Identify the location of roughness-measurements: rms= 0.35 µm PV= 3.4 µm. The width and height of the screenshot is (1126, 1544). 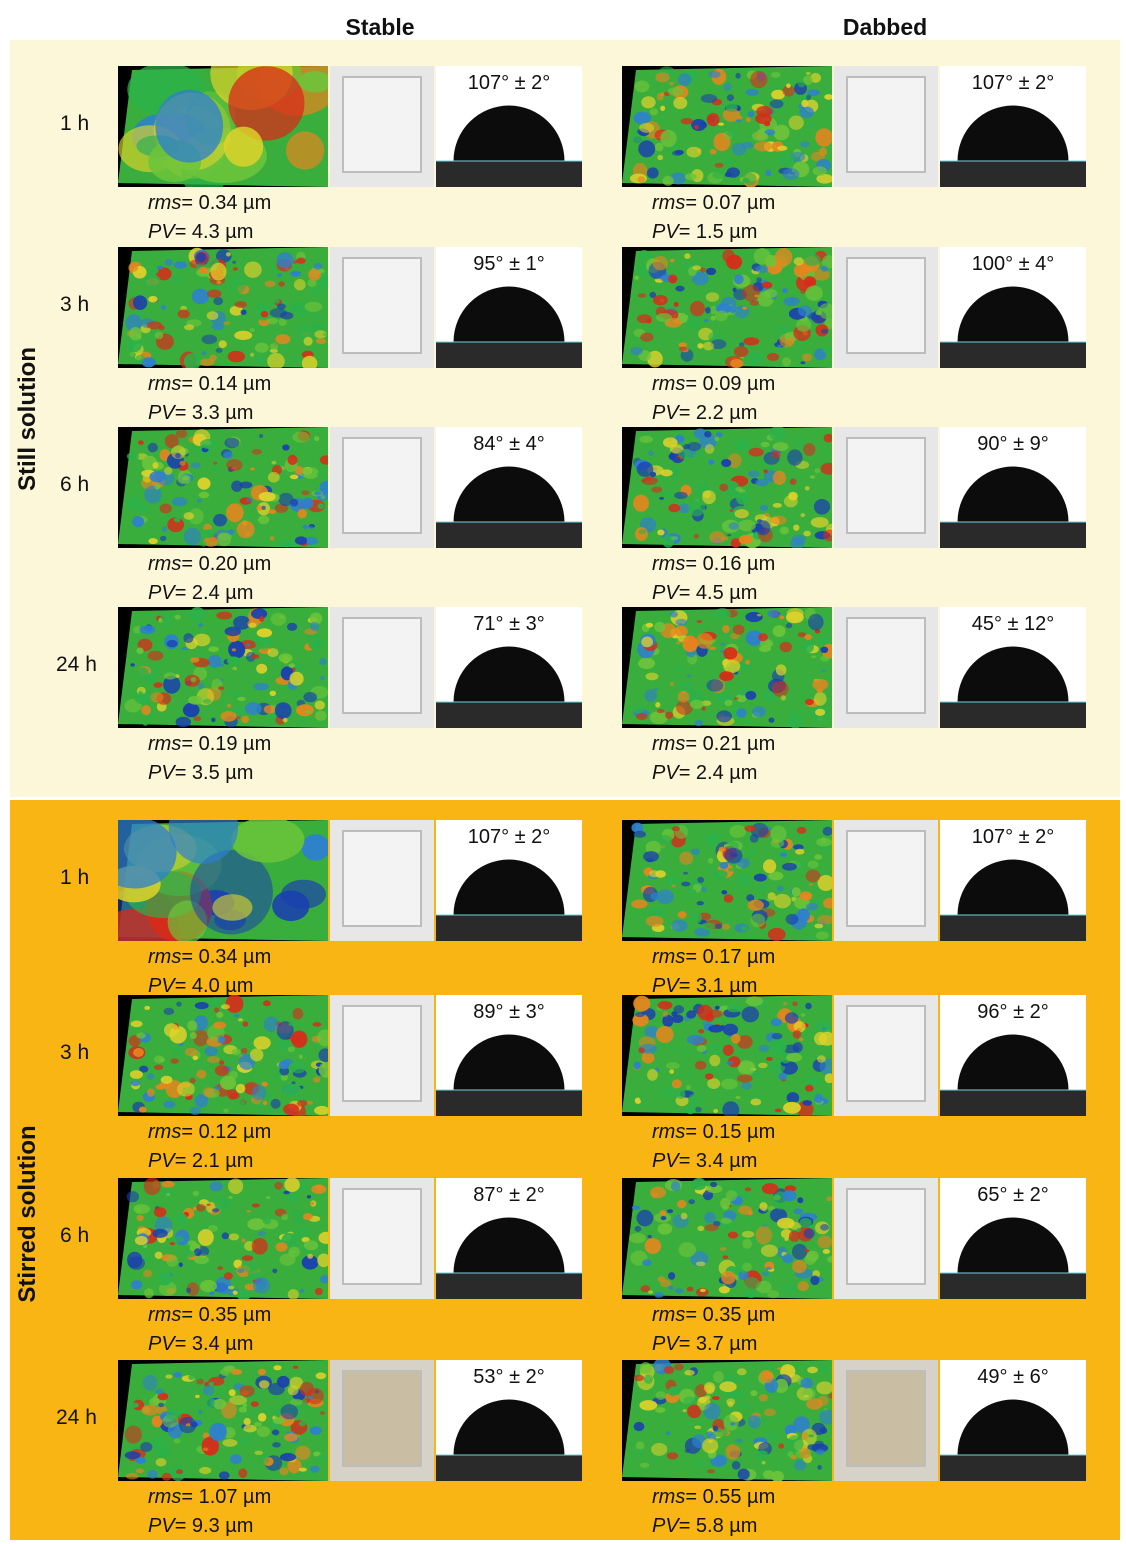
(209, 1330).